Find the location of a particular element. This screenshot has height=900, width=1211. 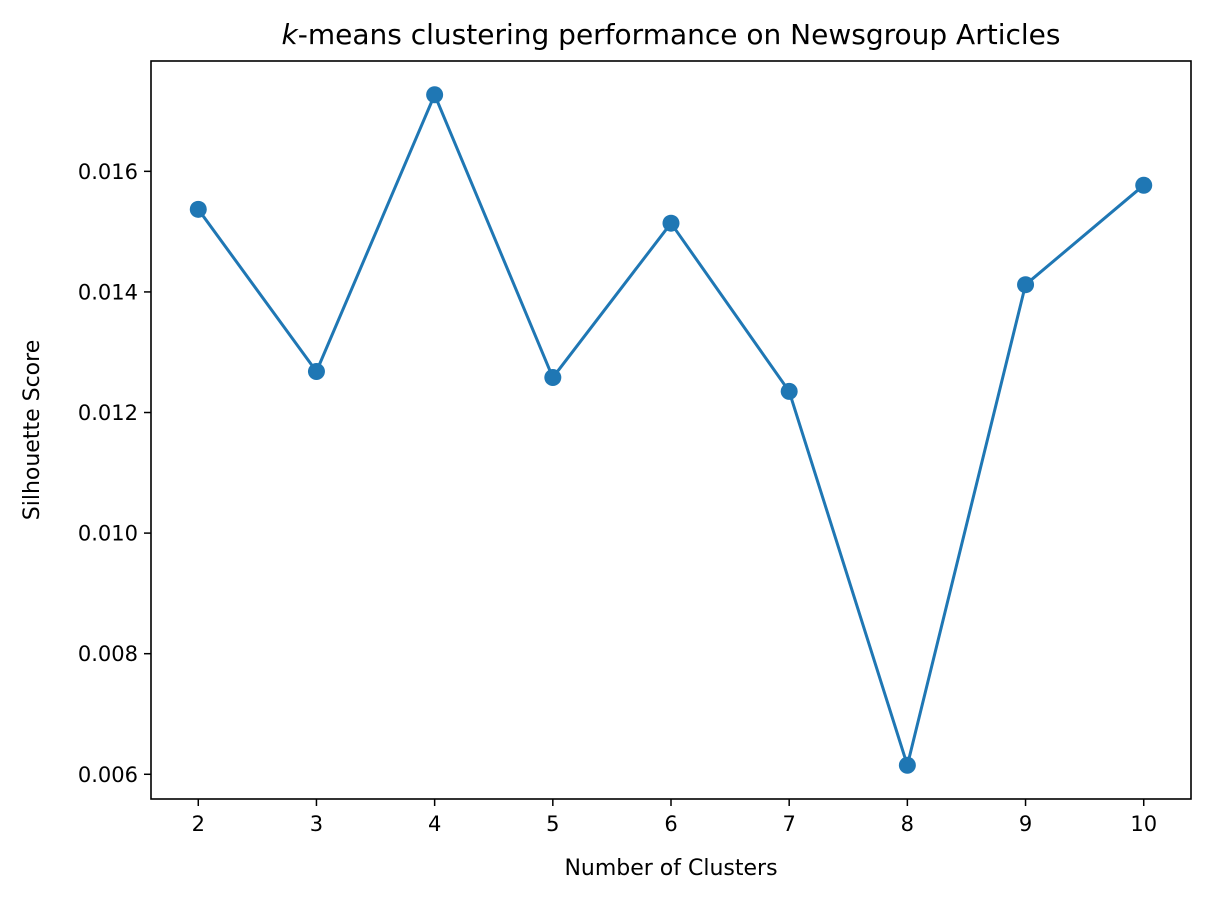

y-tick-label: 0.010 is located at coordinates (108, 534).